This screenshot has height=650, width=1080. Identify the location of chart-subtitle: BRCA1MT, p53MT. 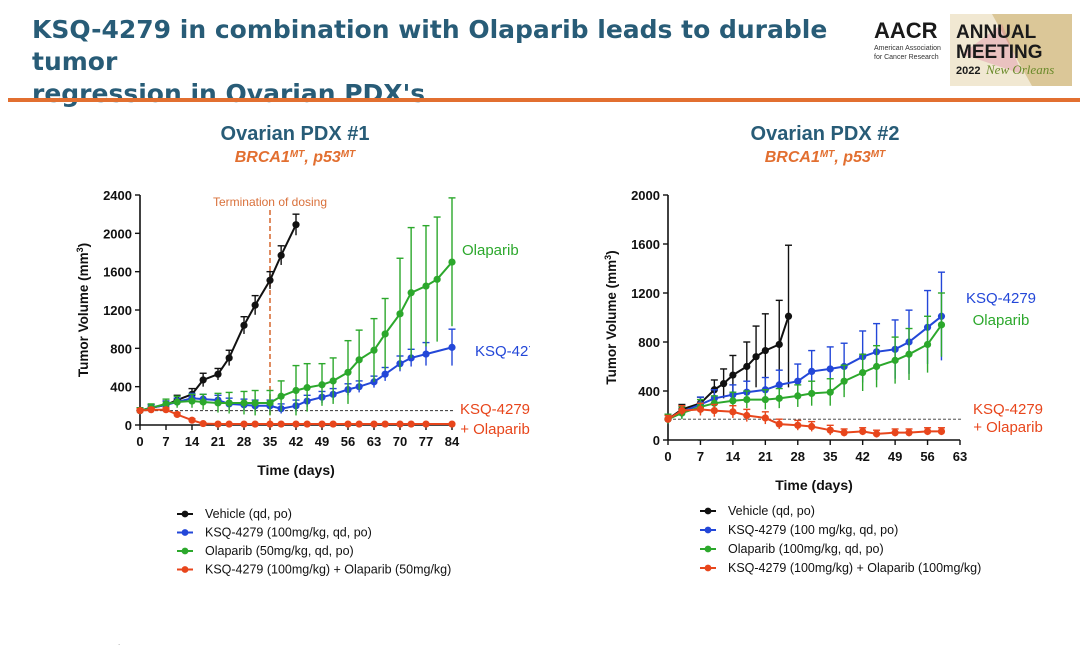
(295, 158).